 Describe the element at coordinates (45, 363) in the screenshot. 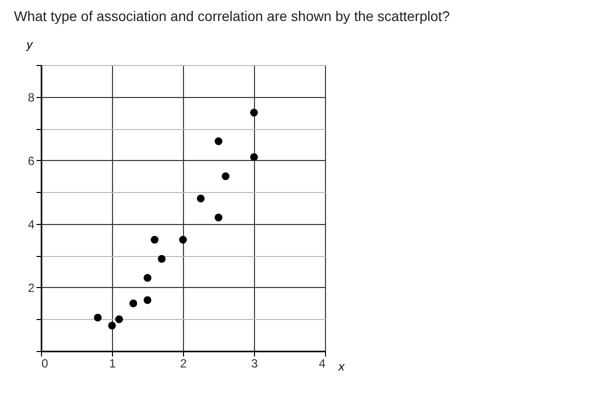

I see `x-tick-label: 0` at that location.